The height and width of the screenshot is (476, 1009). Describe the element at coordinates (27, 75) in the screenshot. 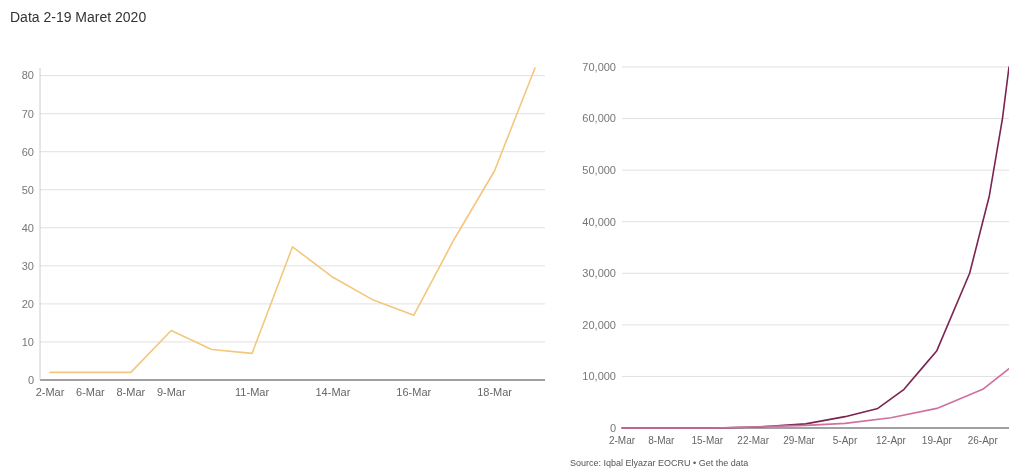

I see `y-tick-label: 80` at that location.